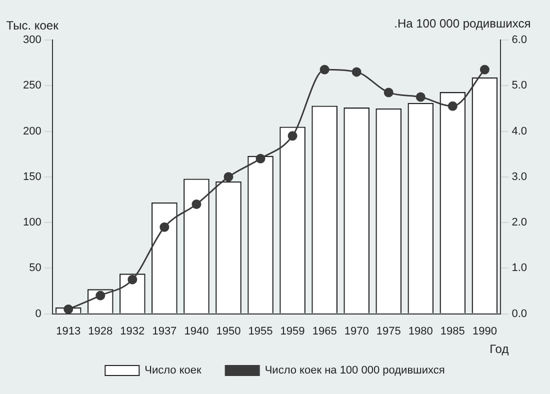 The image size is (550, 394). Describe the element at coordinates (100, 331) in the screenshot. I see `x-tick-label: 1928` at that location.